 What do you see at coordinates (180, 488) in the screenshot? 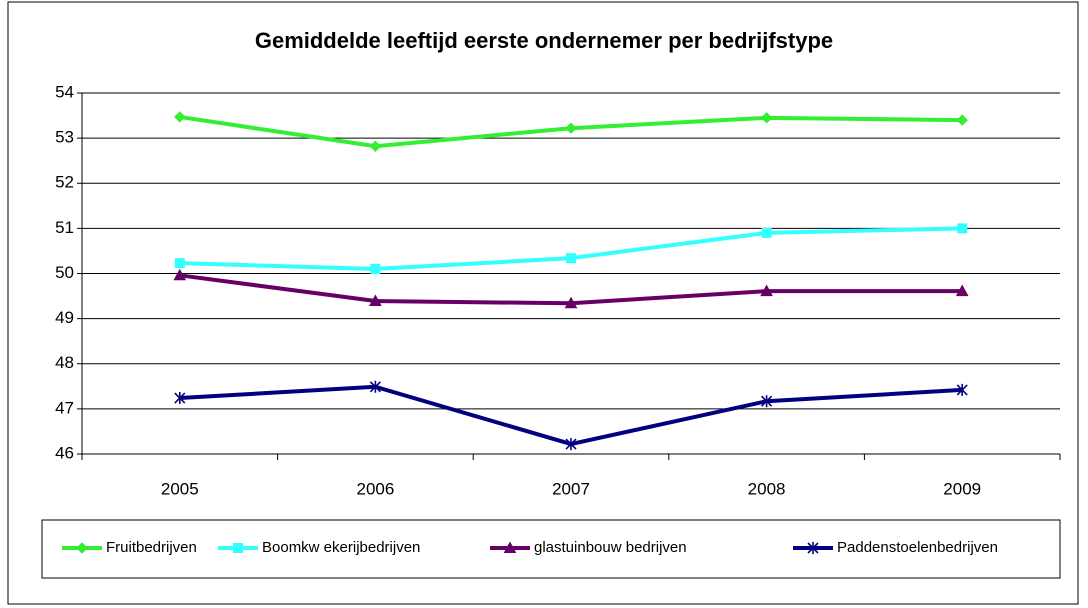
I see `x-tick-label: 2005` at bounding box center [180, 488].